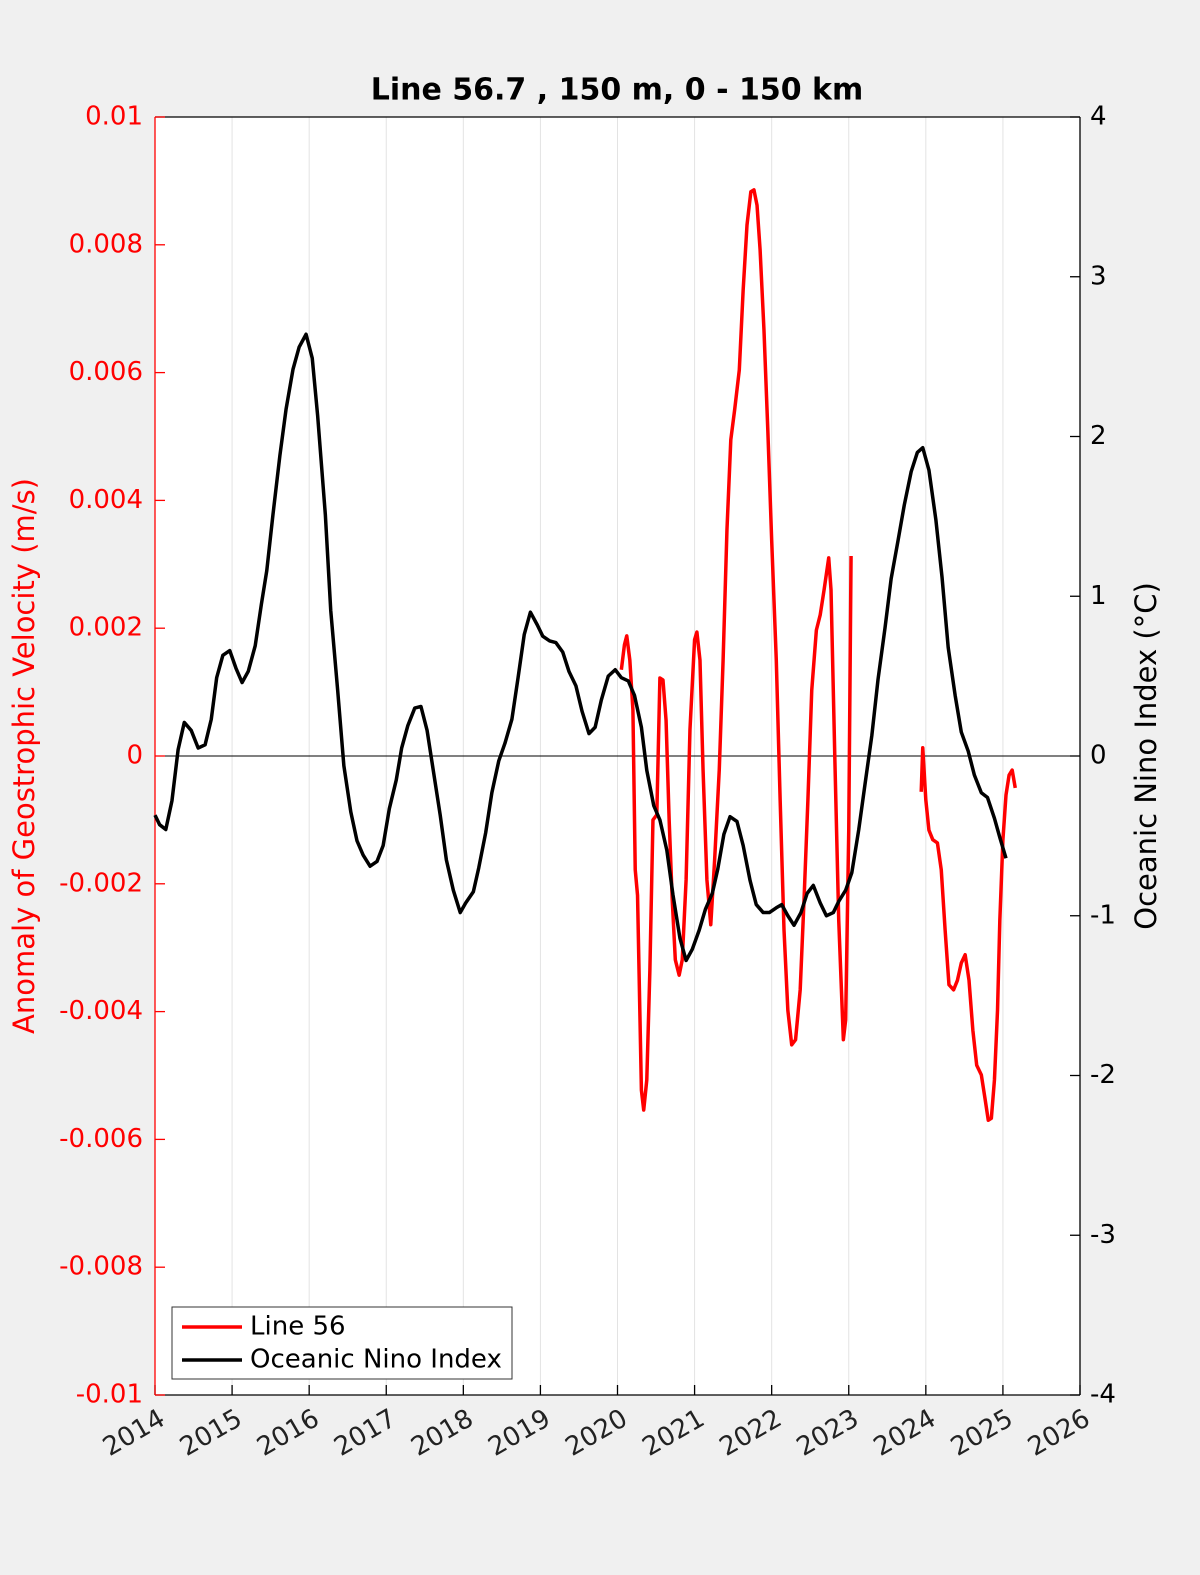 This screenshot has height=1575, width=1200. What do you see at coordinates (134, 1433) in the screenshot?
I see `x-tick-label: 2014` at bounding box center [134, 1433].